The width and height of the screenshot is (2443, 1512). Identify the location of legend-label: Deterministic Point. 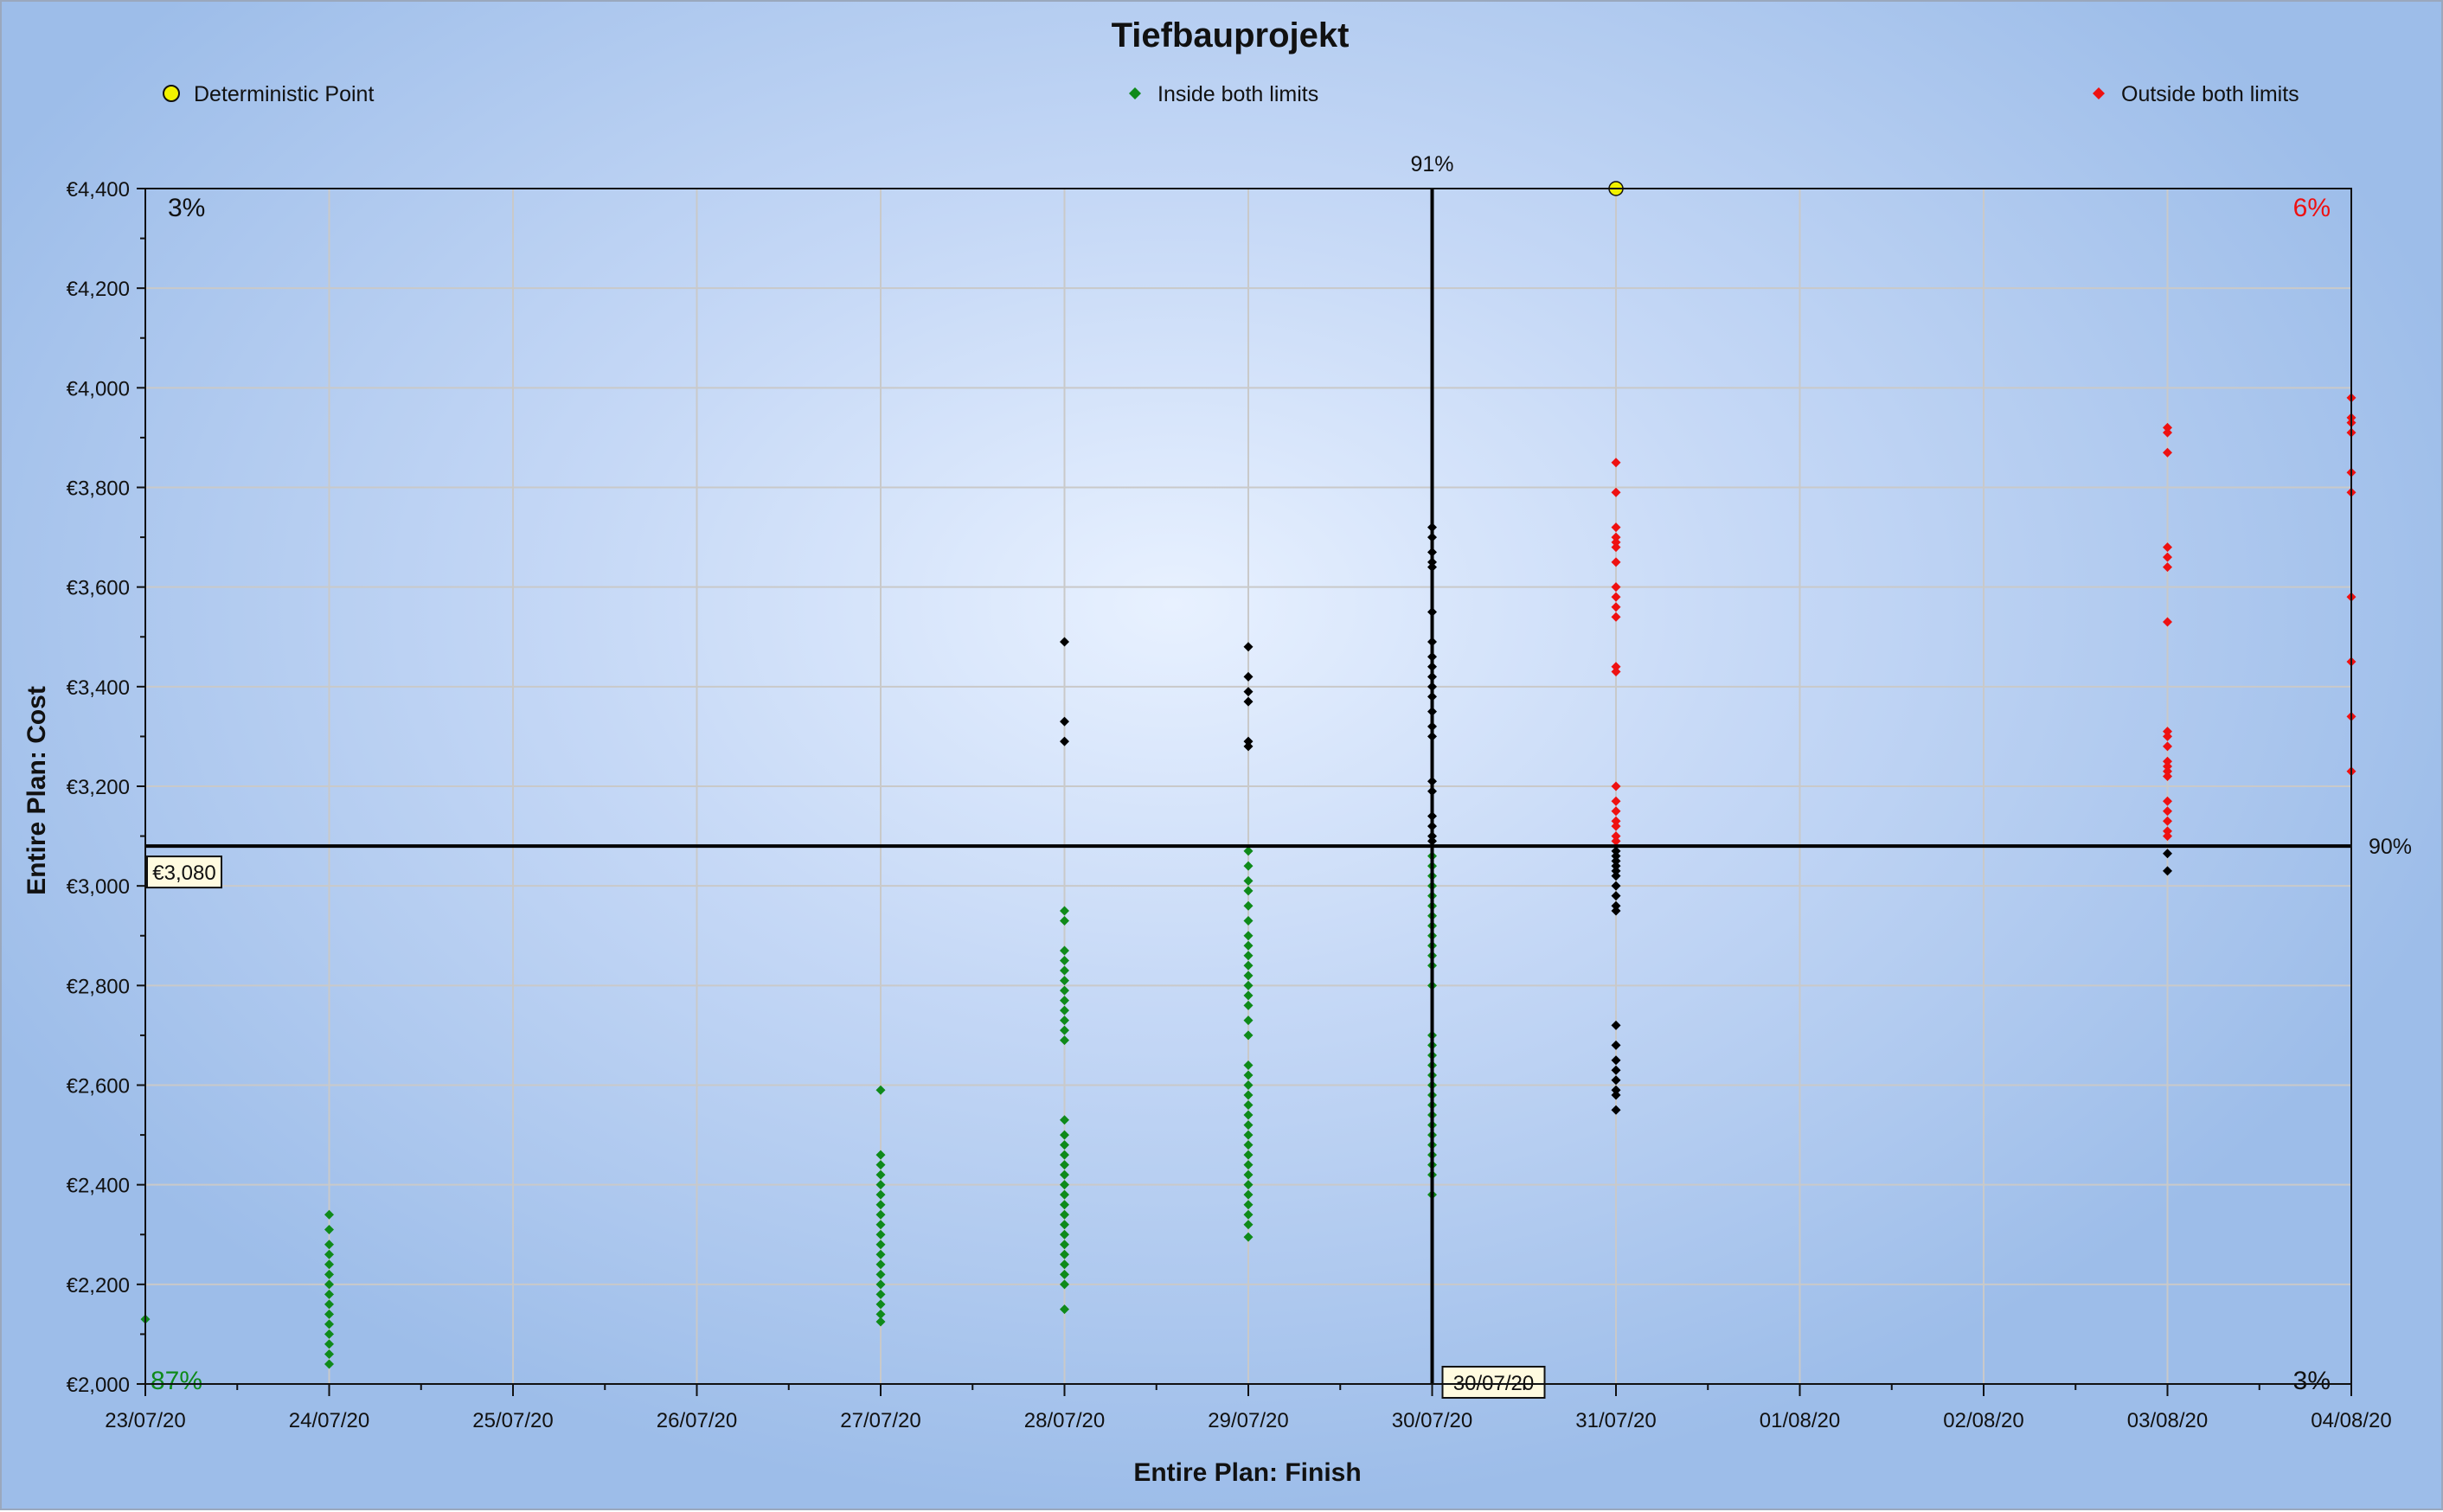
(284, 94).